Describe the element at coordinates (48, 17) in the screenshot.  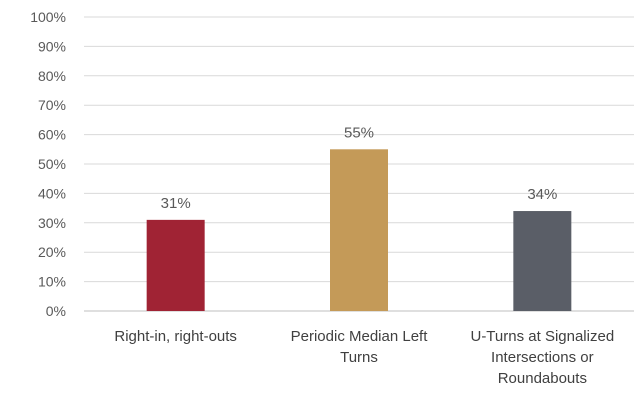
I see `y-tick-label: 100%` at that location.